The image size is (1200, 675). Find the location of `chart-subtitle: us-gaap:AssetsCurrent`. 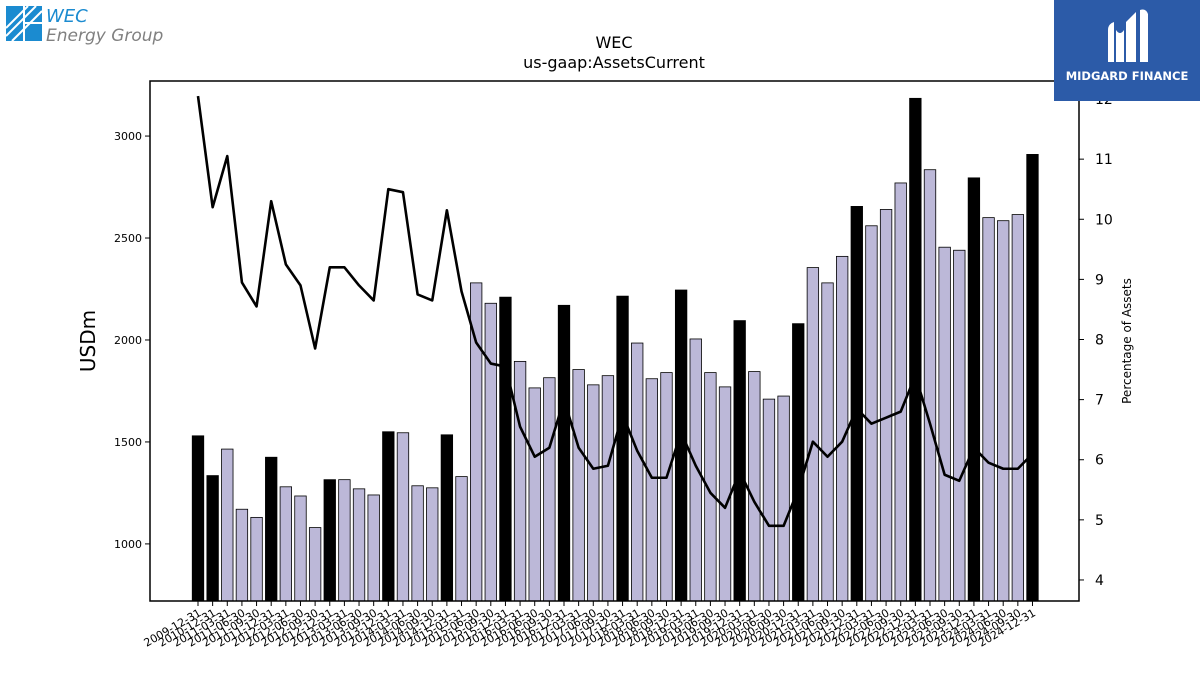

chart-subtitle: us-gaap:AssetsCurrent is located at coordinates (614, 62).